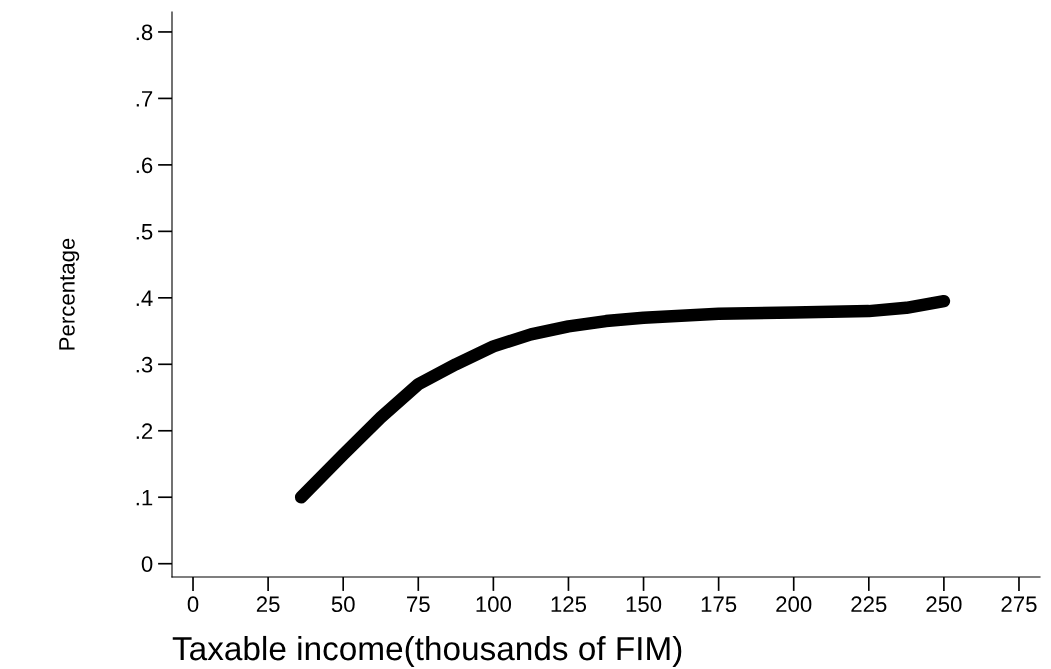 The height and width of the screenshot is (669, 1051). I want to click on y-tick-label: .1, so click(144, 498).